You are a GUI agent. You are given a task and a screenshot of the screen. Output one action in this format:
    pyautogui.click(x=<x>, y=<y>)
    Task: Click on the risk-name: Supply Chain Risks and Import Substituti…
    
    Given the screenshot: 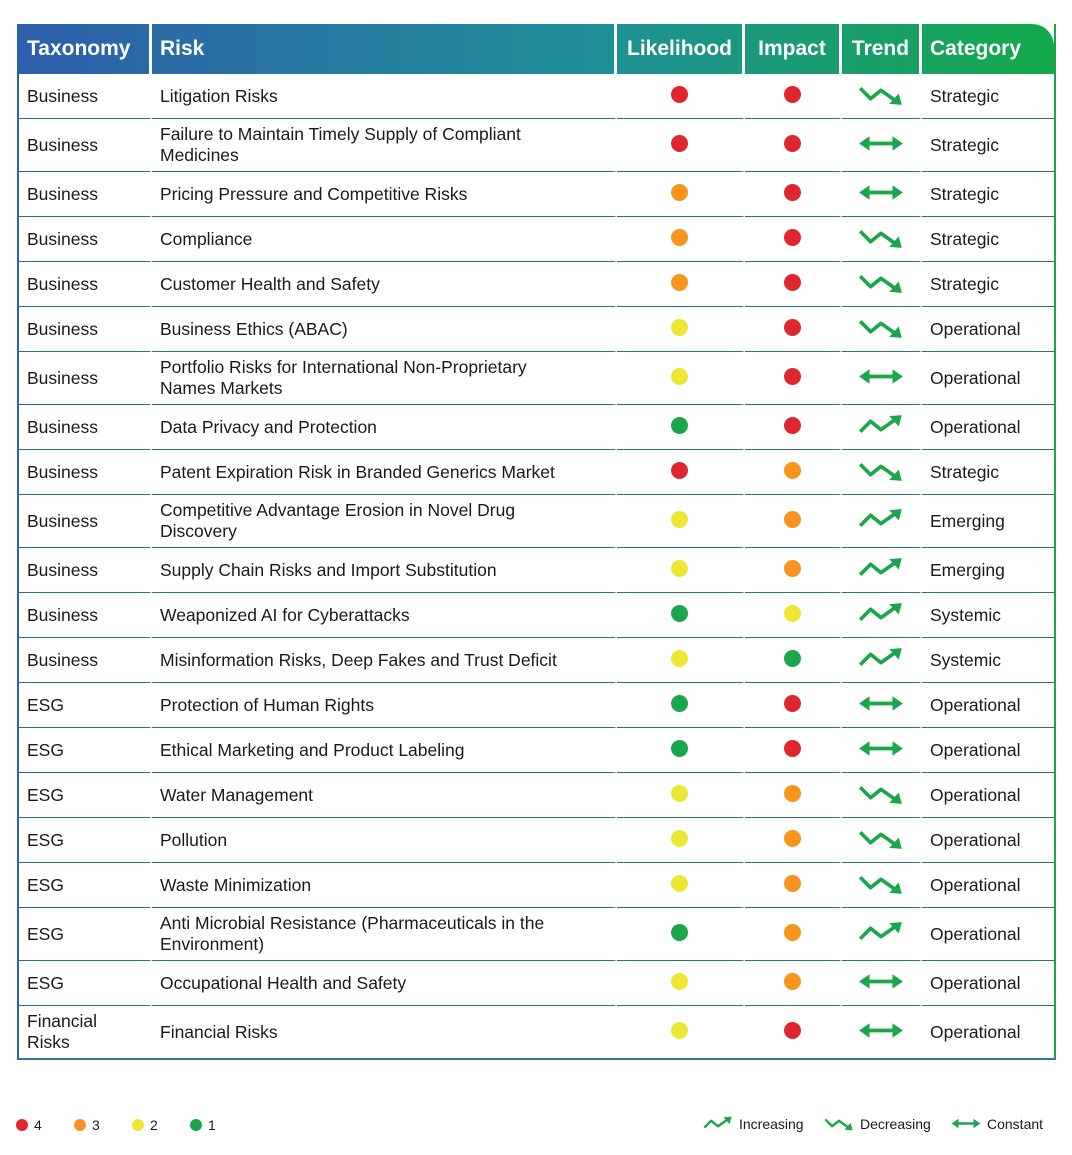 What is the action you would take?
    pyautogui.click(x=328, y=569)
    